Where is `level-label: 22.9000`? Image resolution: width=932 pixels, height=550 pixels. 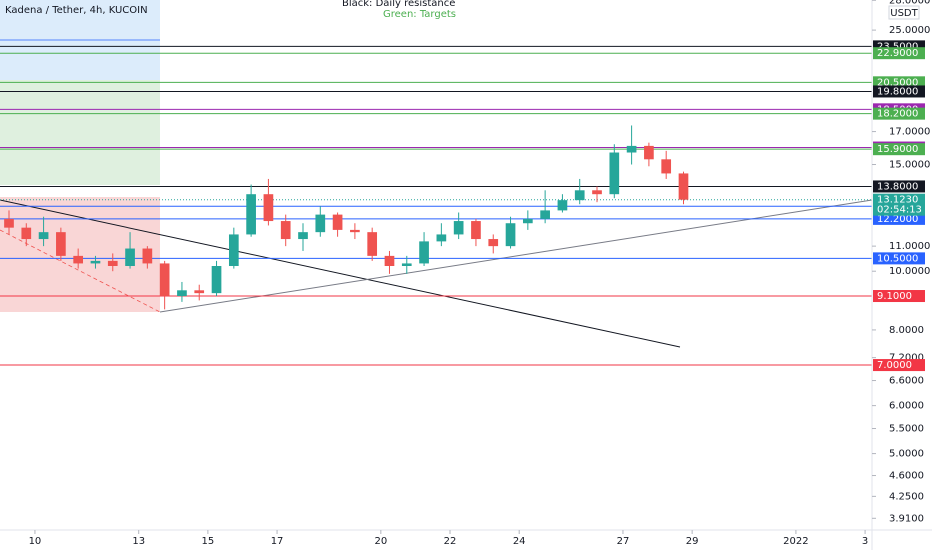 level-label: 22.9000 is located at coordinates (897, 53).